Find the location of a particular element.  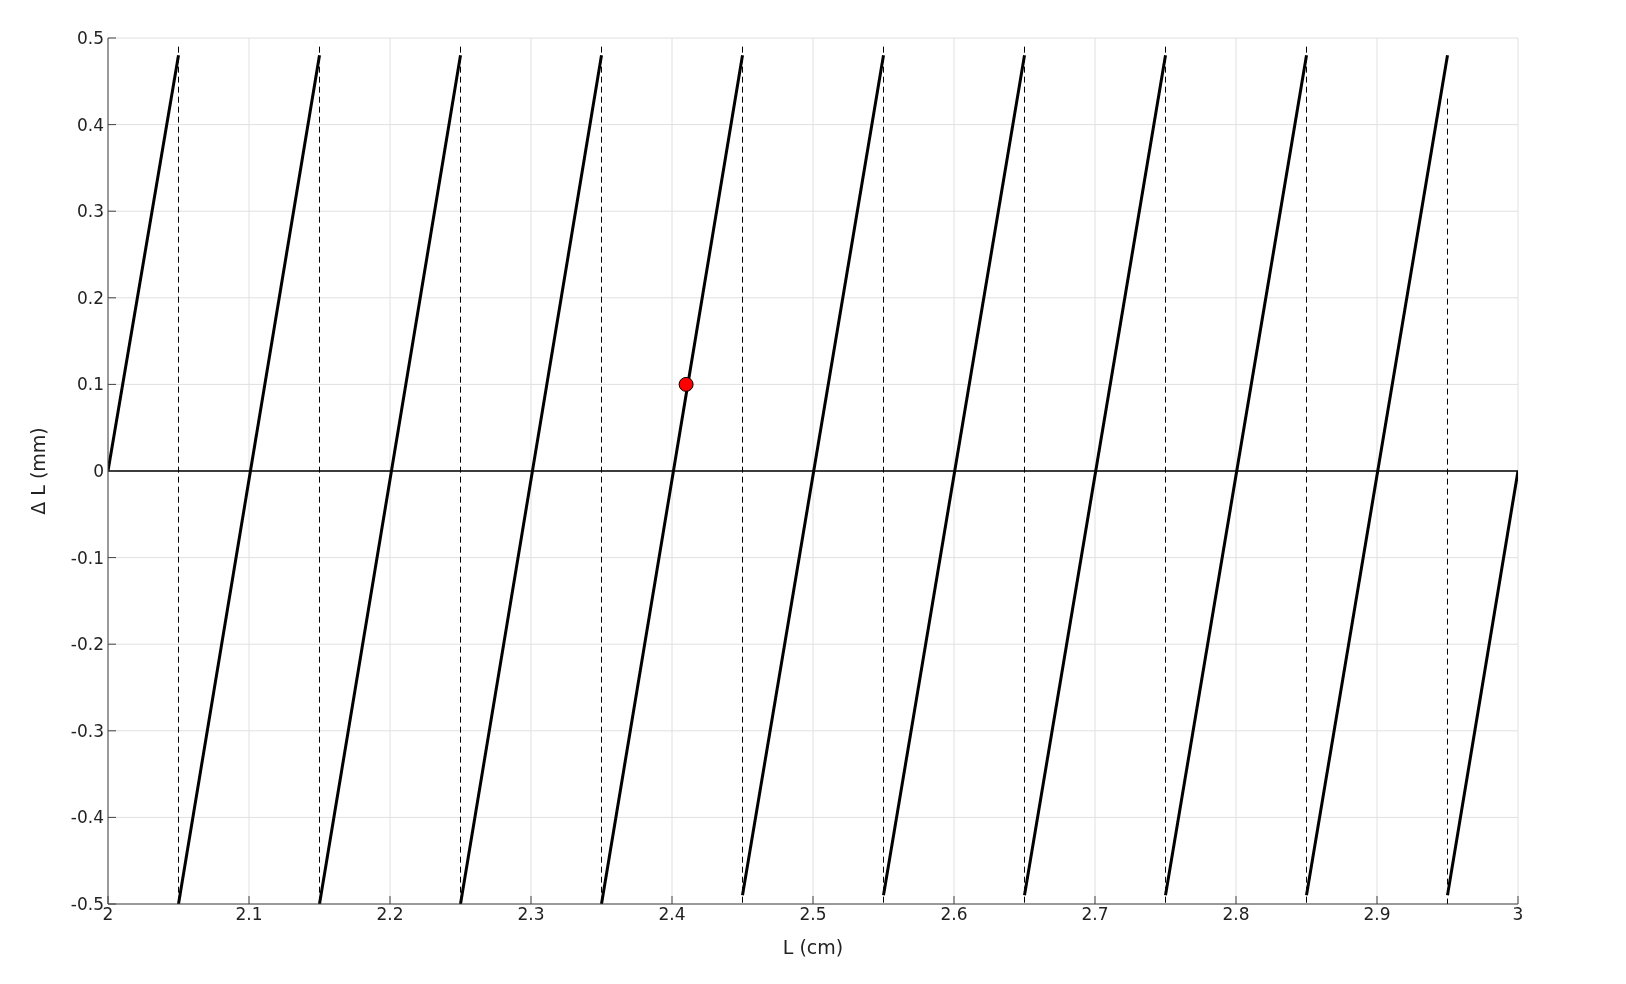

x-tick-label: 2.8 is located at coordinates (1236, 914).